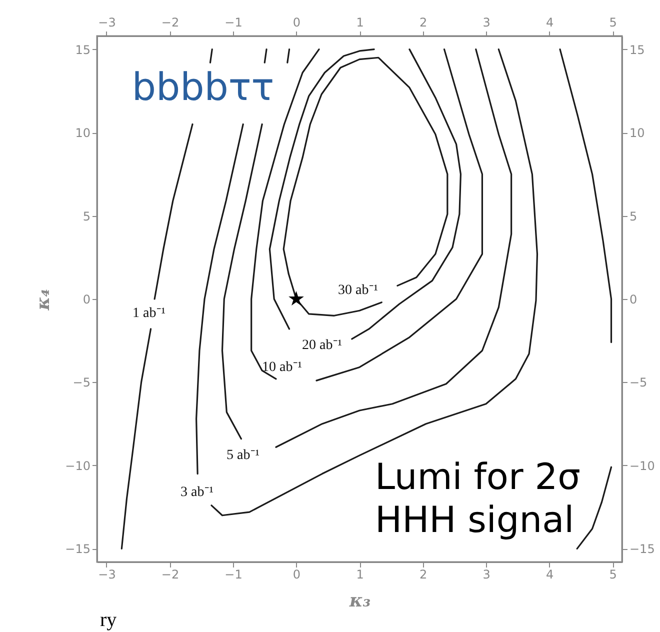 The width and height of the screenshot is (660, 632). I want to click on y-tick-label: −15, so click(77, 549).